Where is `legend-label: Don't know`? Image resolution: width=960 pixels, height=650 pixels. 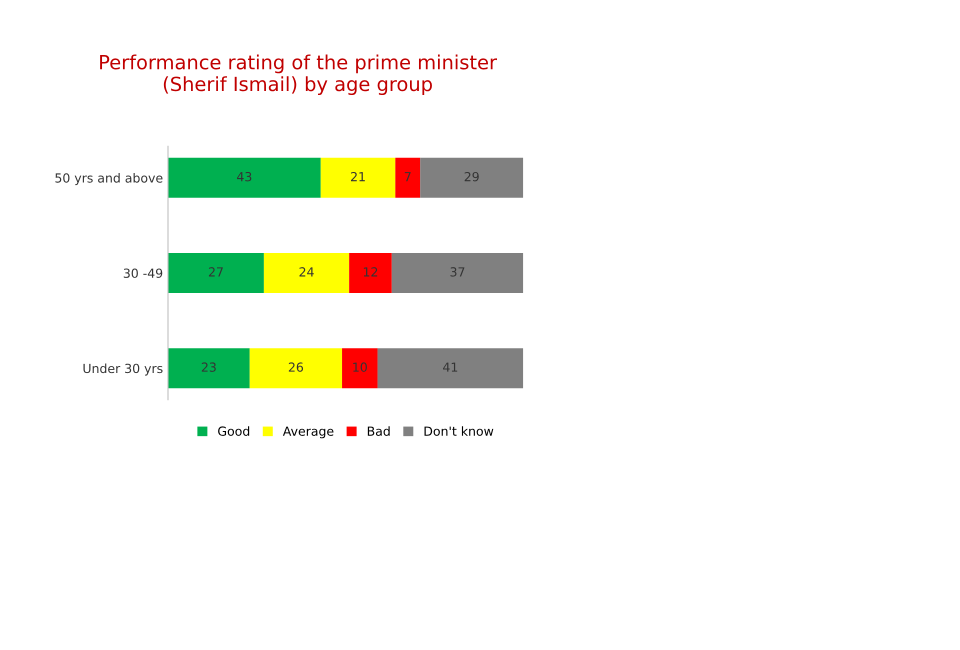
legend-label: Don't know is located at coordinates (459, 431).